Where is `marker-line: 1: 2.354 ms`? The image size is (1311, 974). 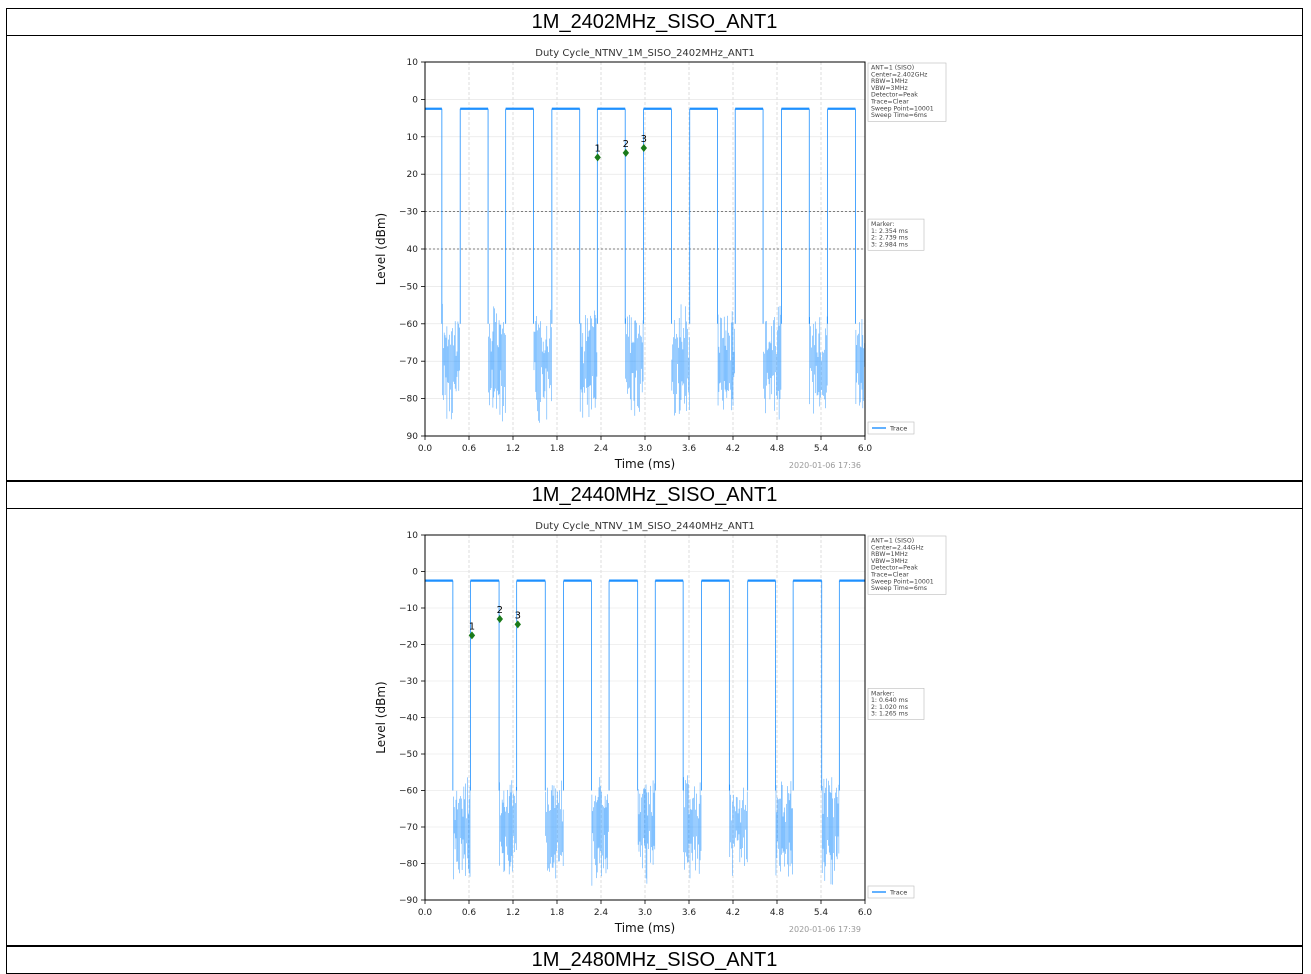 marker-line: 1: 2.354 ms is located at coordinates (889, 231).